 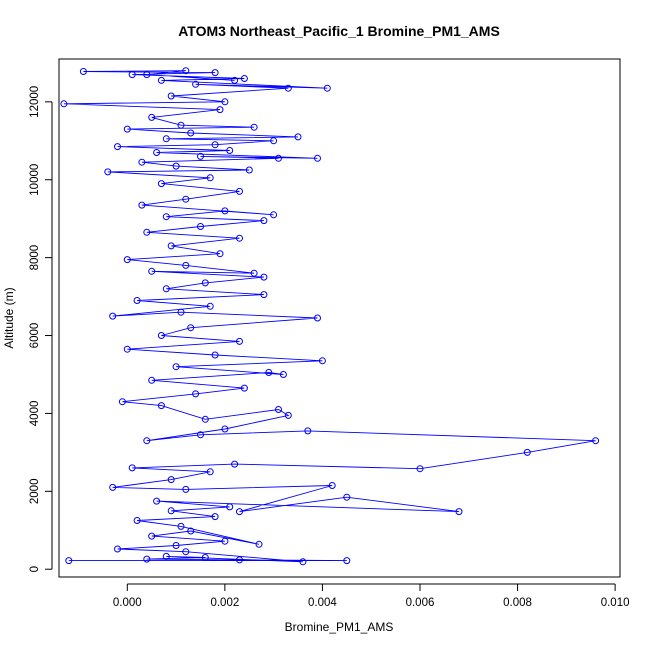 What do you see at coordinates (35, 414) in the screenshot?
I see `y-tick-label: 4000` at bounding box center [35, 414].